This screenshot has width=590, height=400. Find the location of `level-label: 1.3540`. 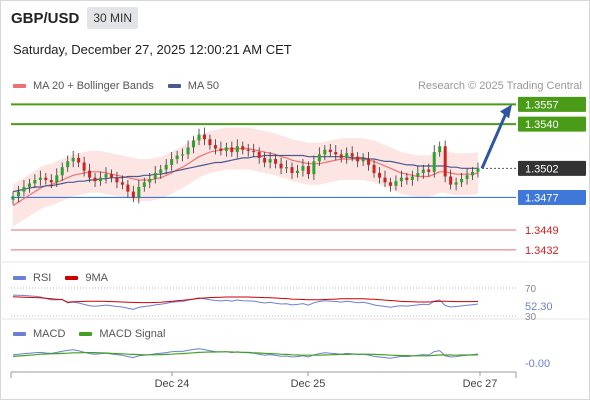

level-label: 1.3540 is located at coordinates (542, 125).